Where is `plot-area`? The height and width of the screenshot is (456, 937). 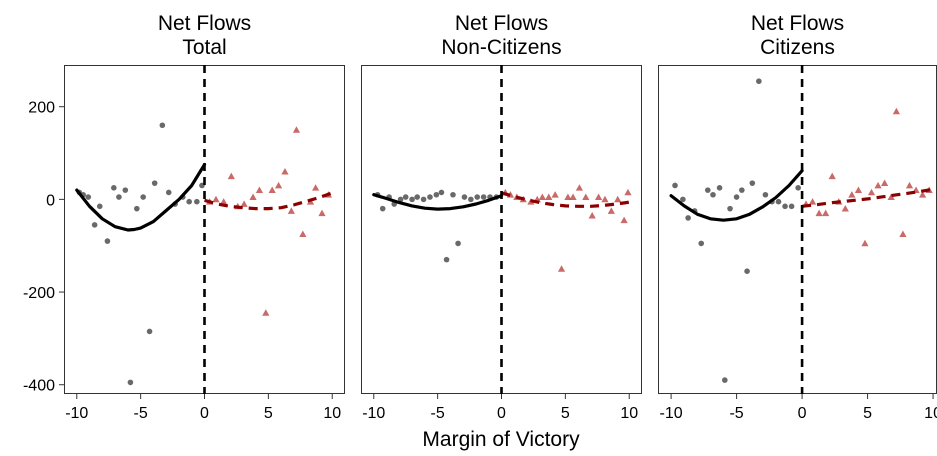
plot-area is located at coordinates (502, 228).